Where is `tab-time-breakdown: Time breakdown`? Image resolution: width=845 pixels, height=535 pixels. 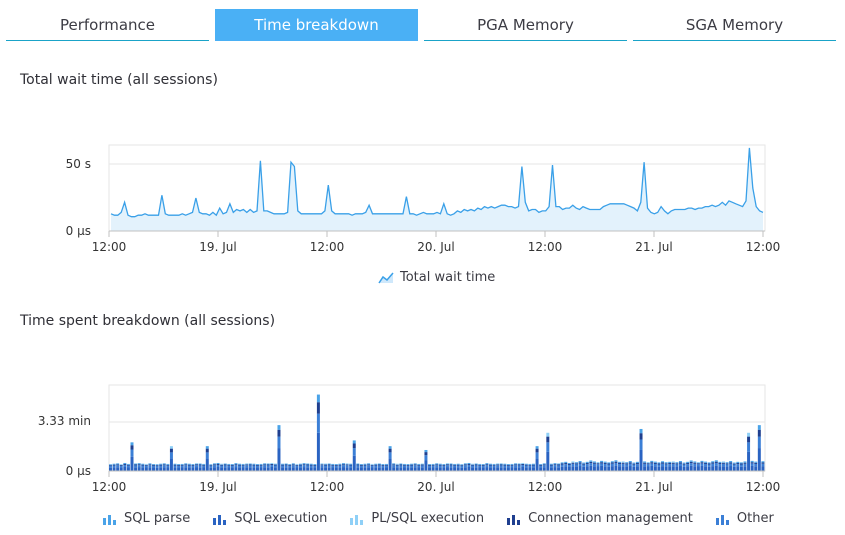
tab-time-breakdown: Time breakdown is located at coordinates (316, 25).